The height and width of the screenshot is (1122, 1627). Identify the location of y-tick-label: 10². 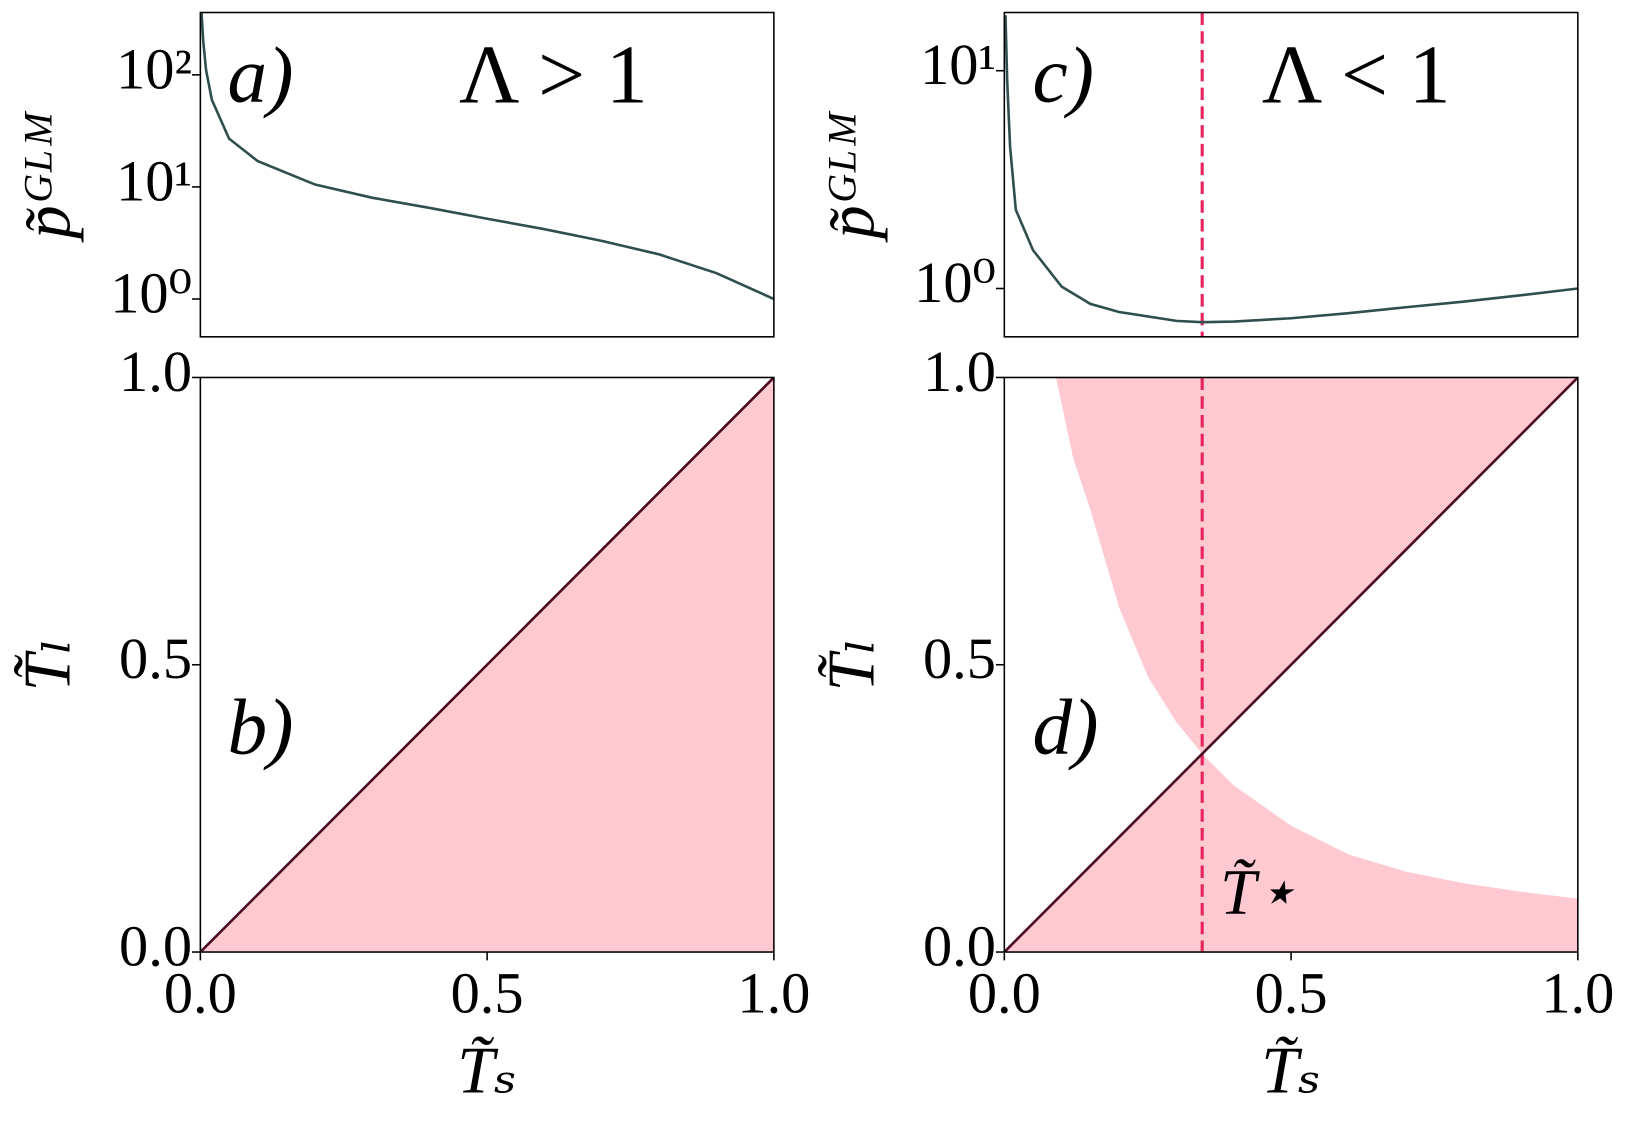
(154, 68).